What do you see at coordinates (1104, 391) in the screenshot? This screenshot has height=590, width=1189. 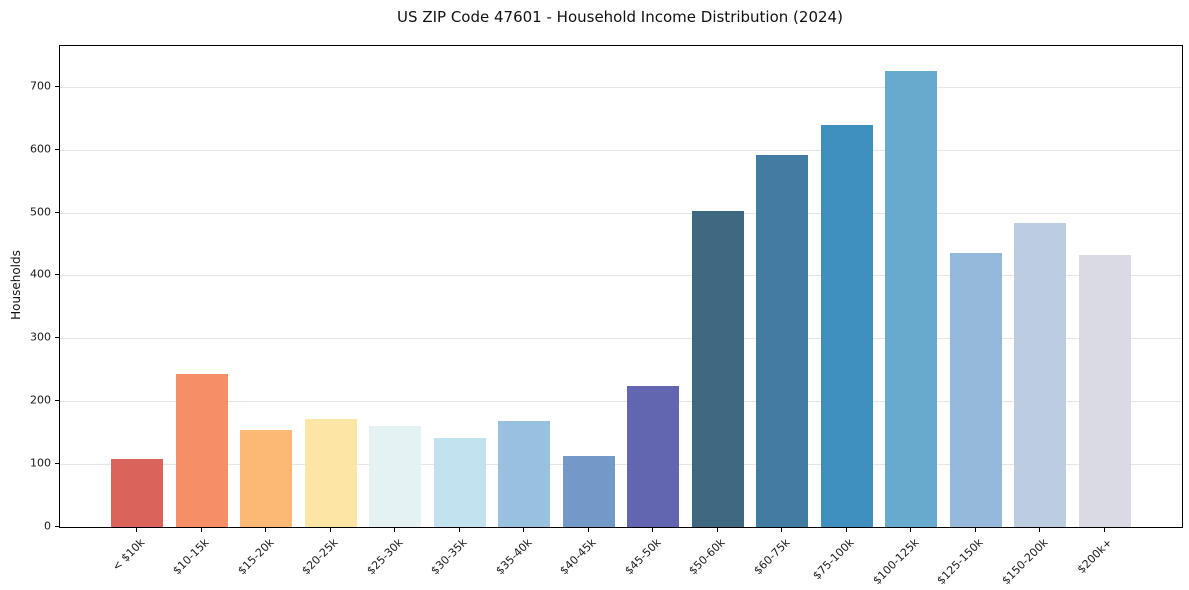 I see `bar-$200k+` at bounding box center [1104, 391].